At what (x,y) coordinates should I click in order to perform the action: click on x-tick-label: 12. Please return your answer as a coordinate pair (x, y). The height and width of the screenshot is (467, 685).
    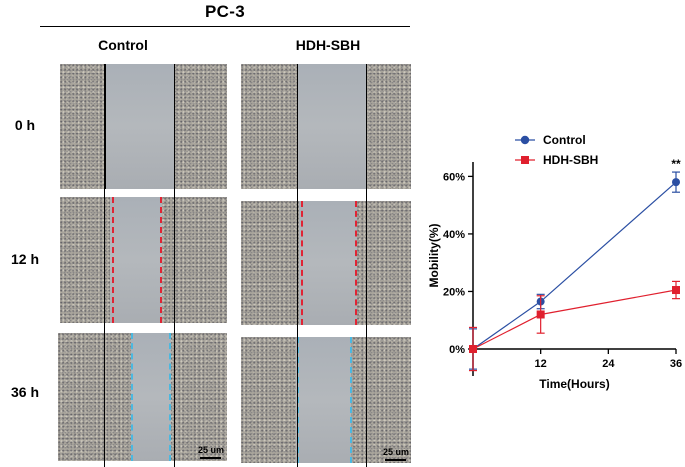
    Looking at the image, I should click on (541, 364).